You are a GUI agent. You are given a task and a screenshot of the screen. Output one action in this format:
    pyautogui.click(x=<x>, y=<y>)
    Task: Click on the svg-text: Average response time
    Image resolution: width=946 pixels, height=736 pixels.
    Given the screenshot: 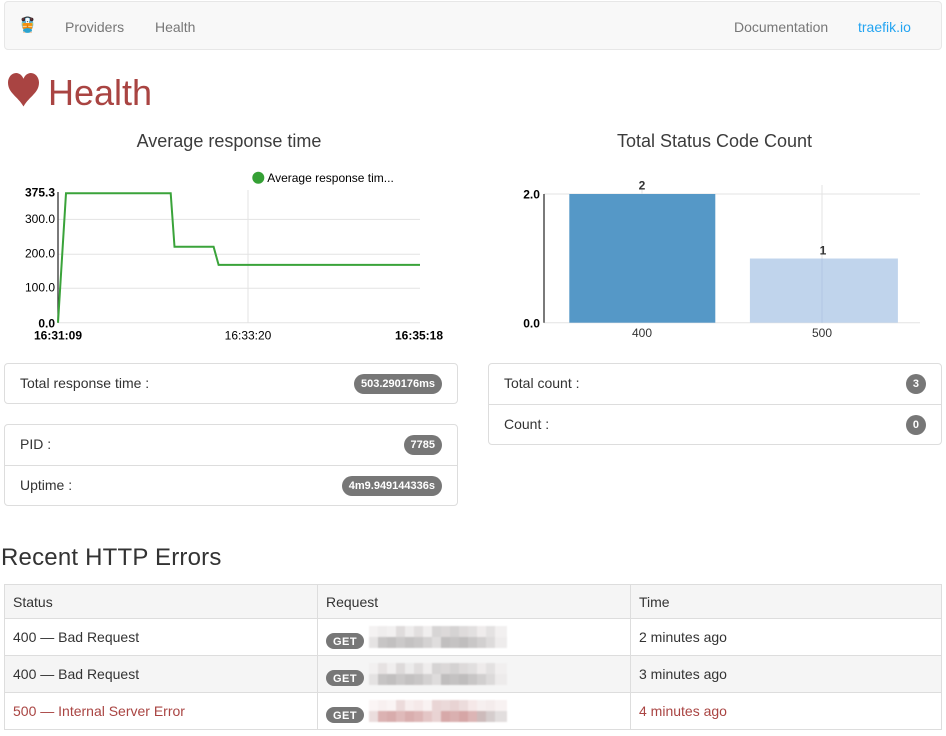 What is the action you would take?
    pyautogui.click(x=229, y=141)
    